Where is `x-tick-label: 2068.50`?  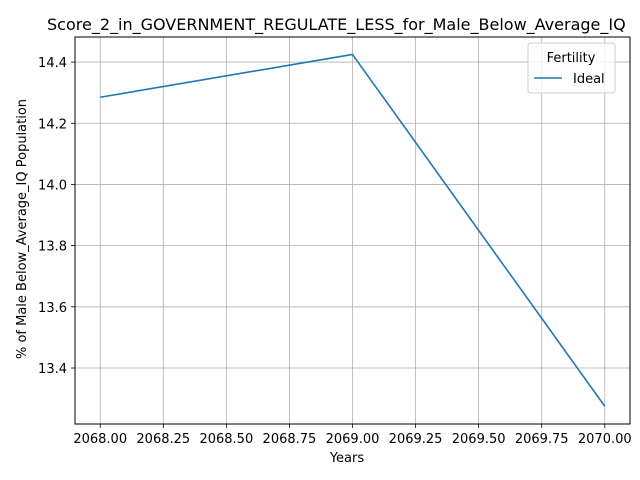 x-tick-label: 2068.50 is located at coordinates (226, 439).